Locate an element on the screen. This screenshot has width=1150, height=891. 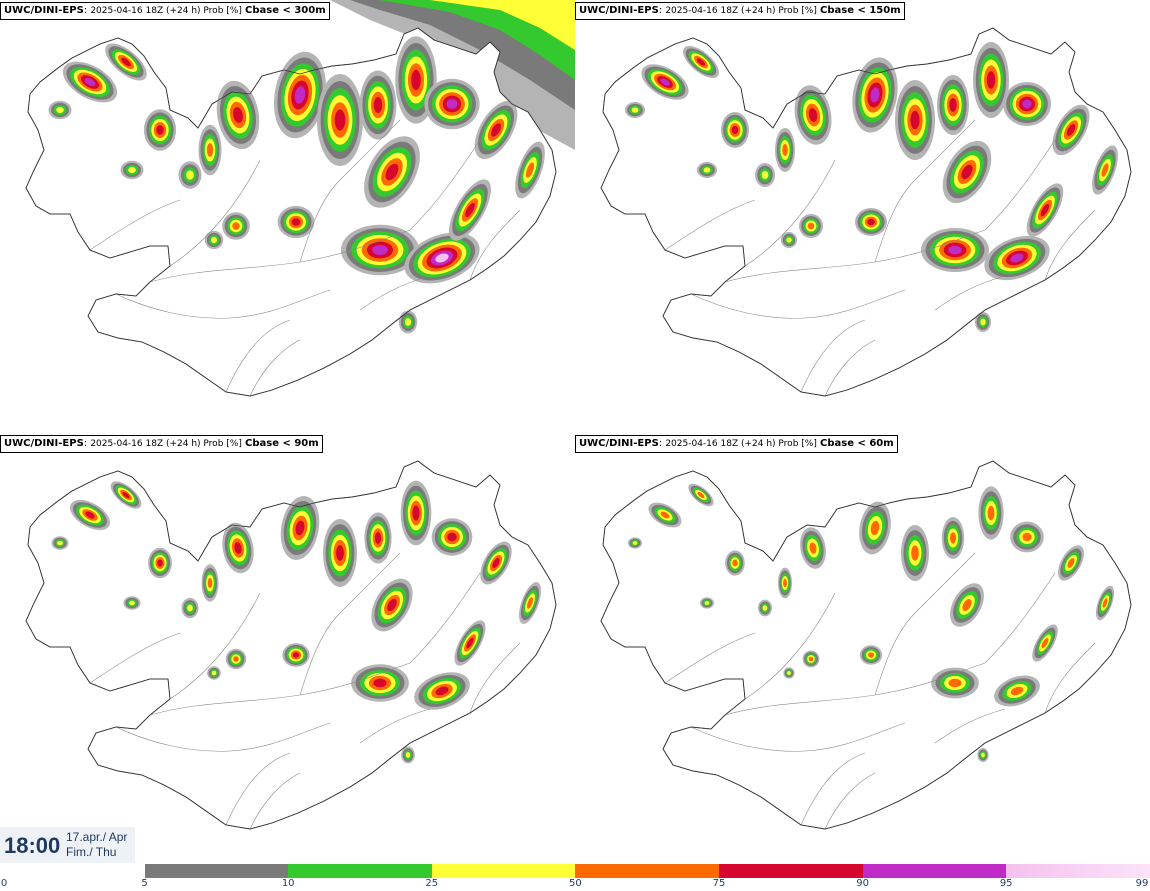
valid-weekday: Fim./ Thu is located at coordinates (91, 852).